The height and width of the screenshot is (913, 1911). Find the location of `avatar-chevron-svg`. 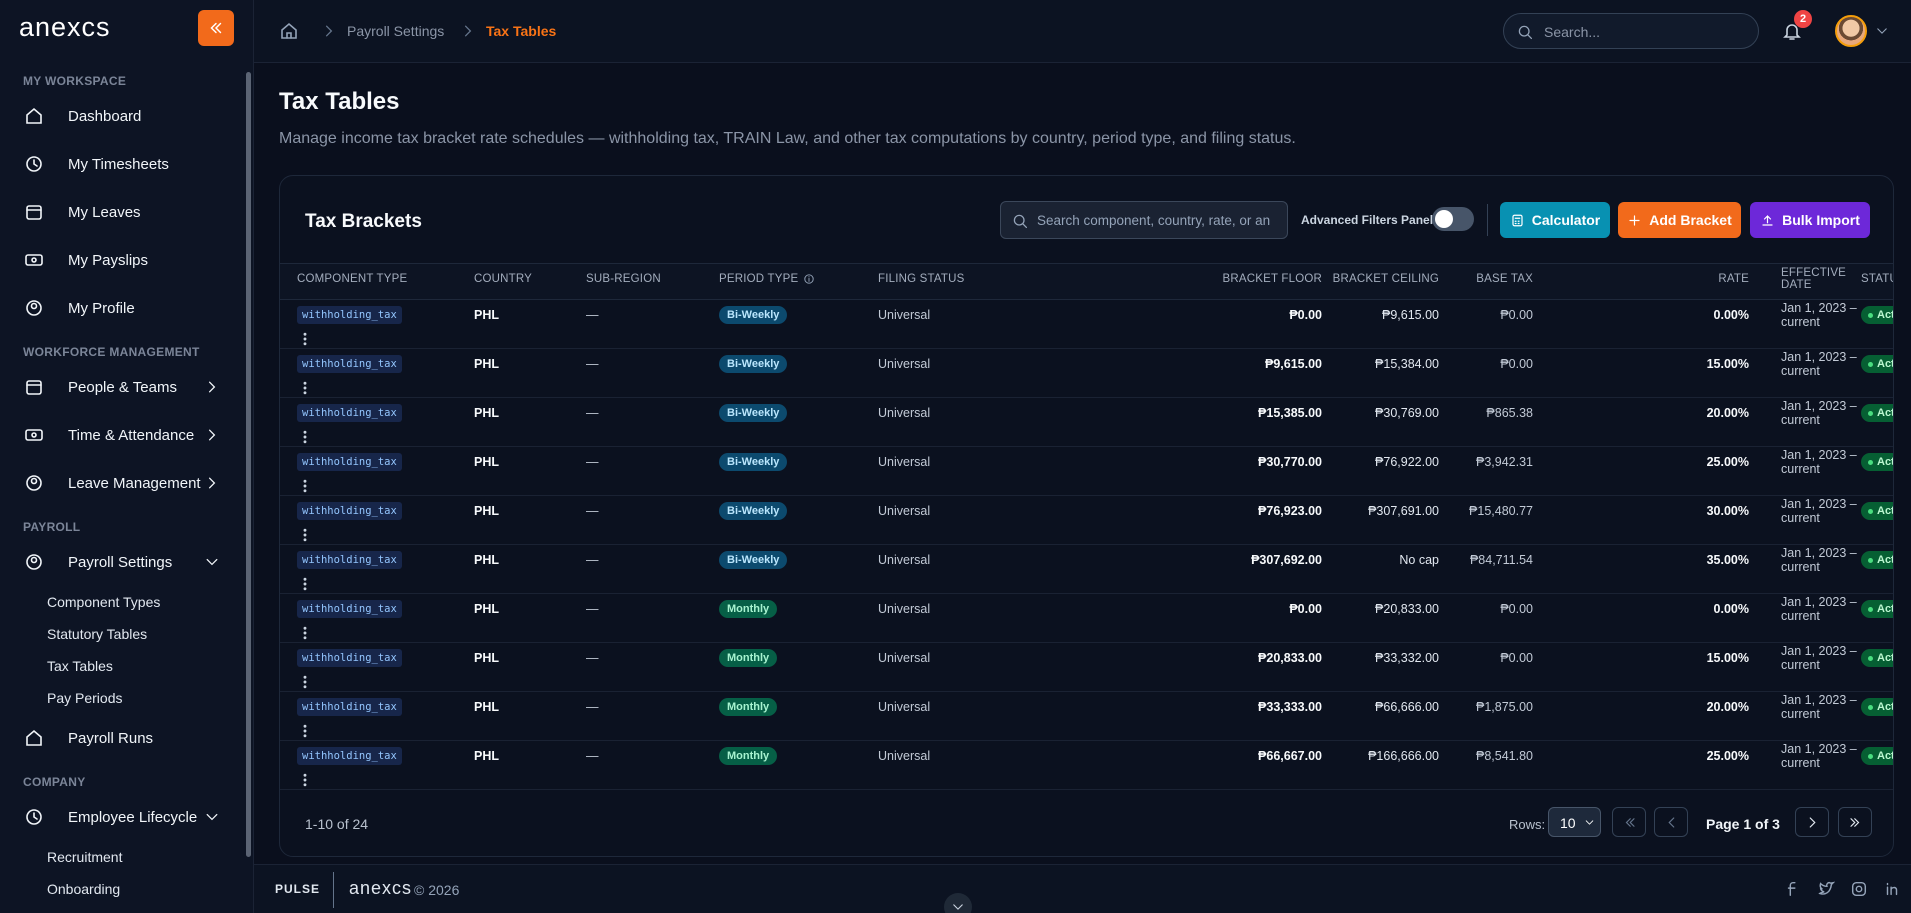

avatar-chevron-svg is located at coordinates (1882, 31).